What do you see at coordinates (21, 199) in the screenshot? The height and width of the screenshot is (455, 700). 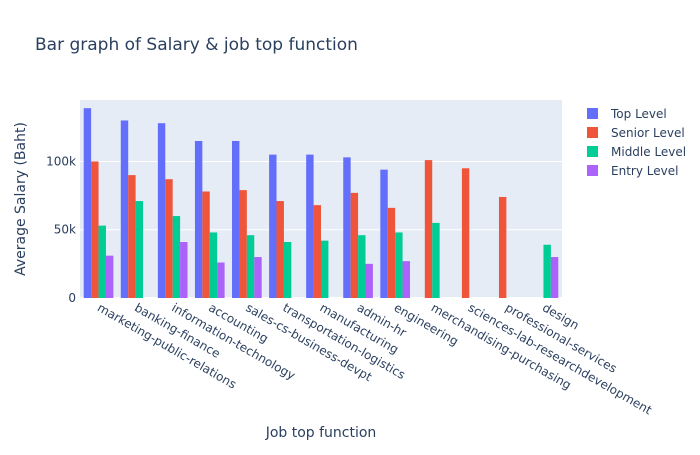 I see `y-axis-title: Average Salary (Baht)` at bounding box center [21, 199].